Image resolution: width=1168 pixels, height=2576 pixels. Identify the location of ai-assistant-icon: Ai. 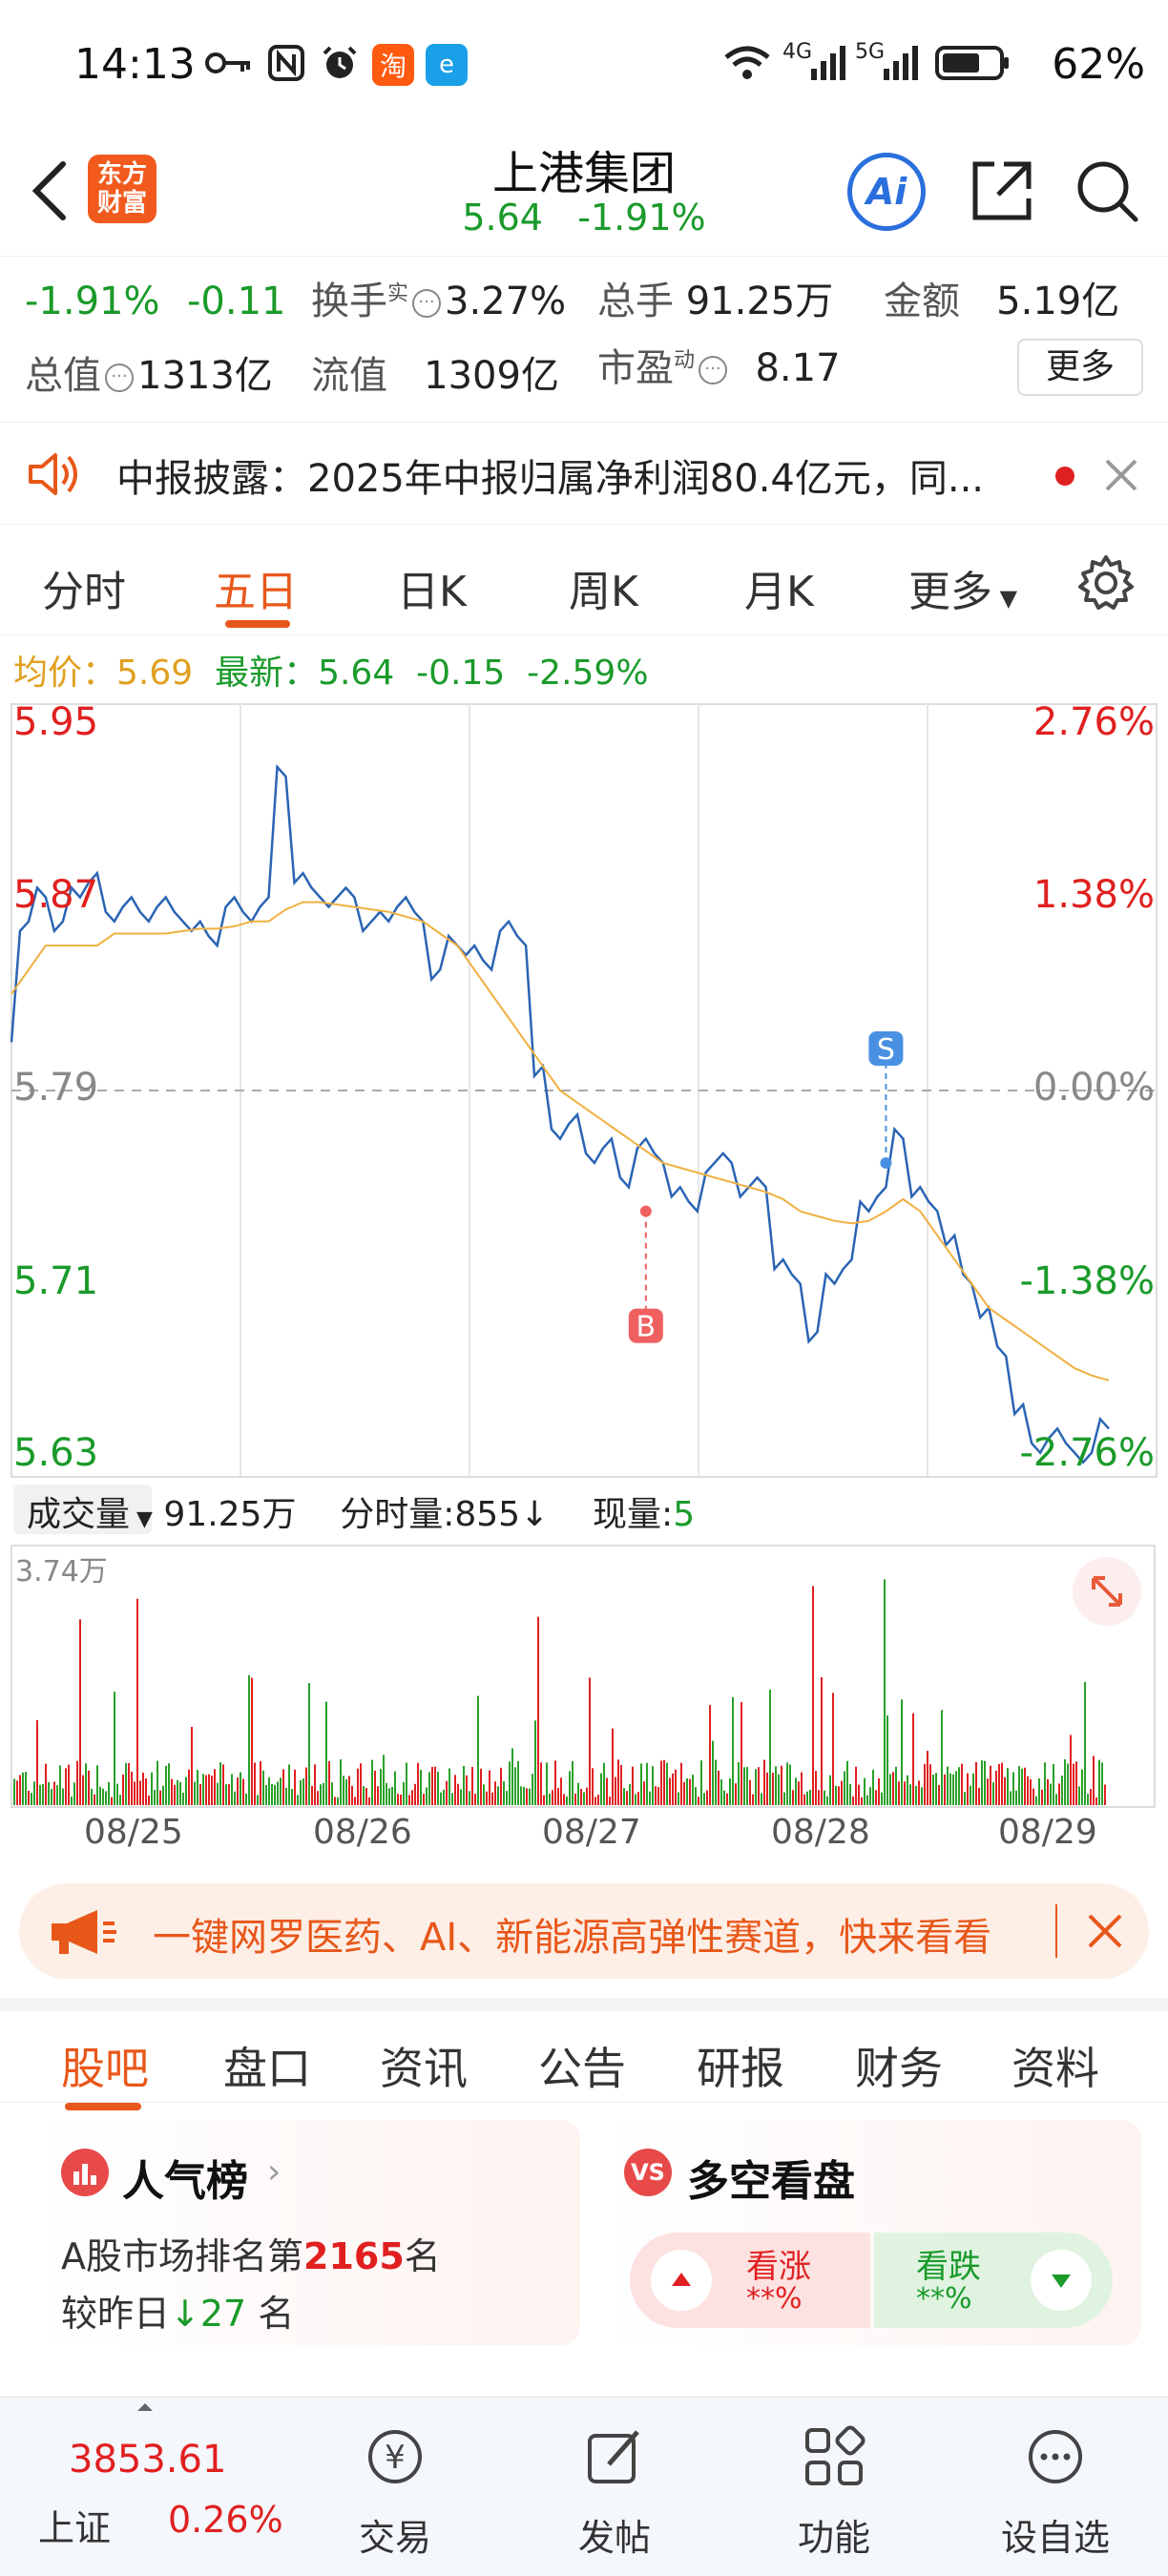
(886, 192).